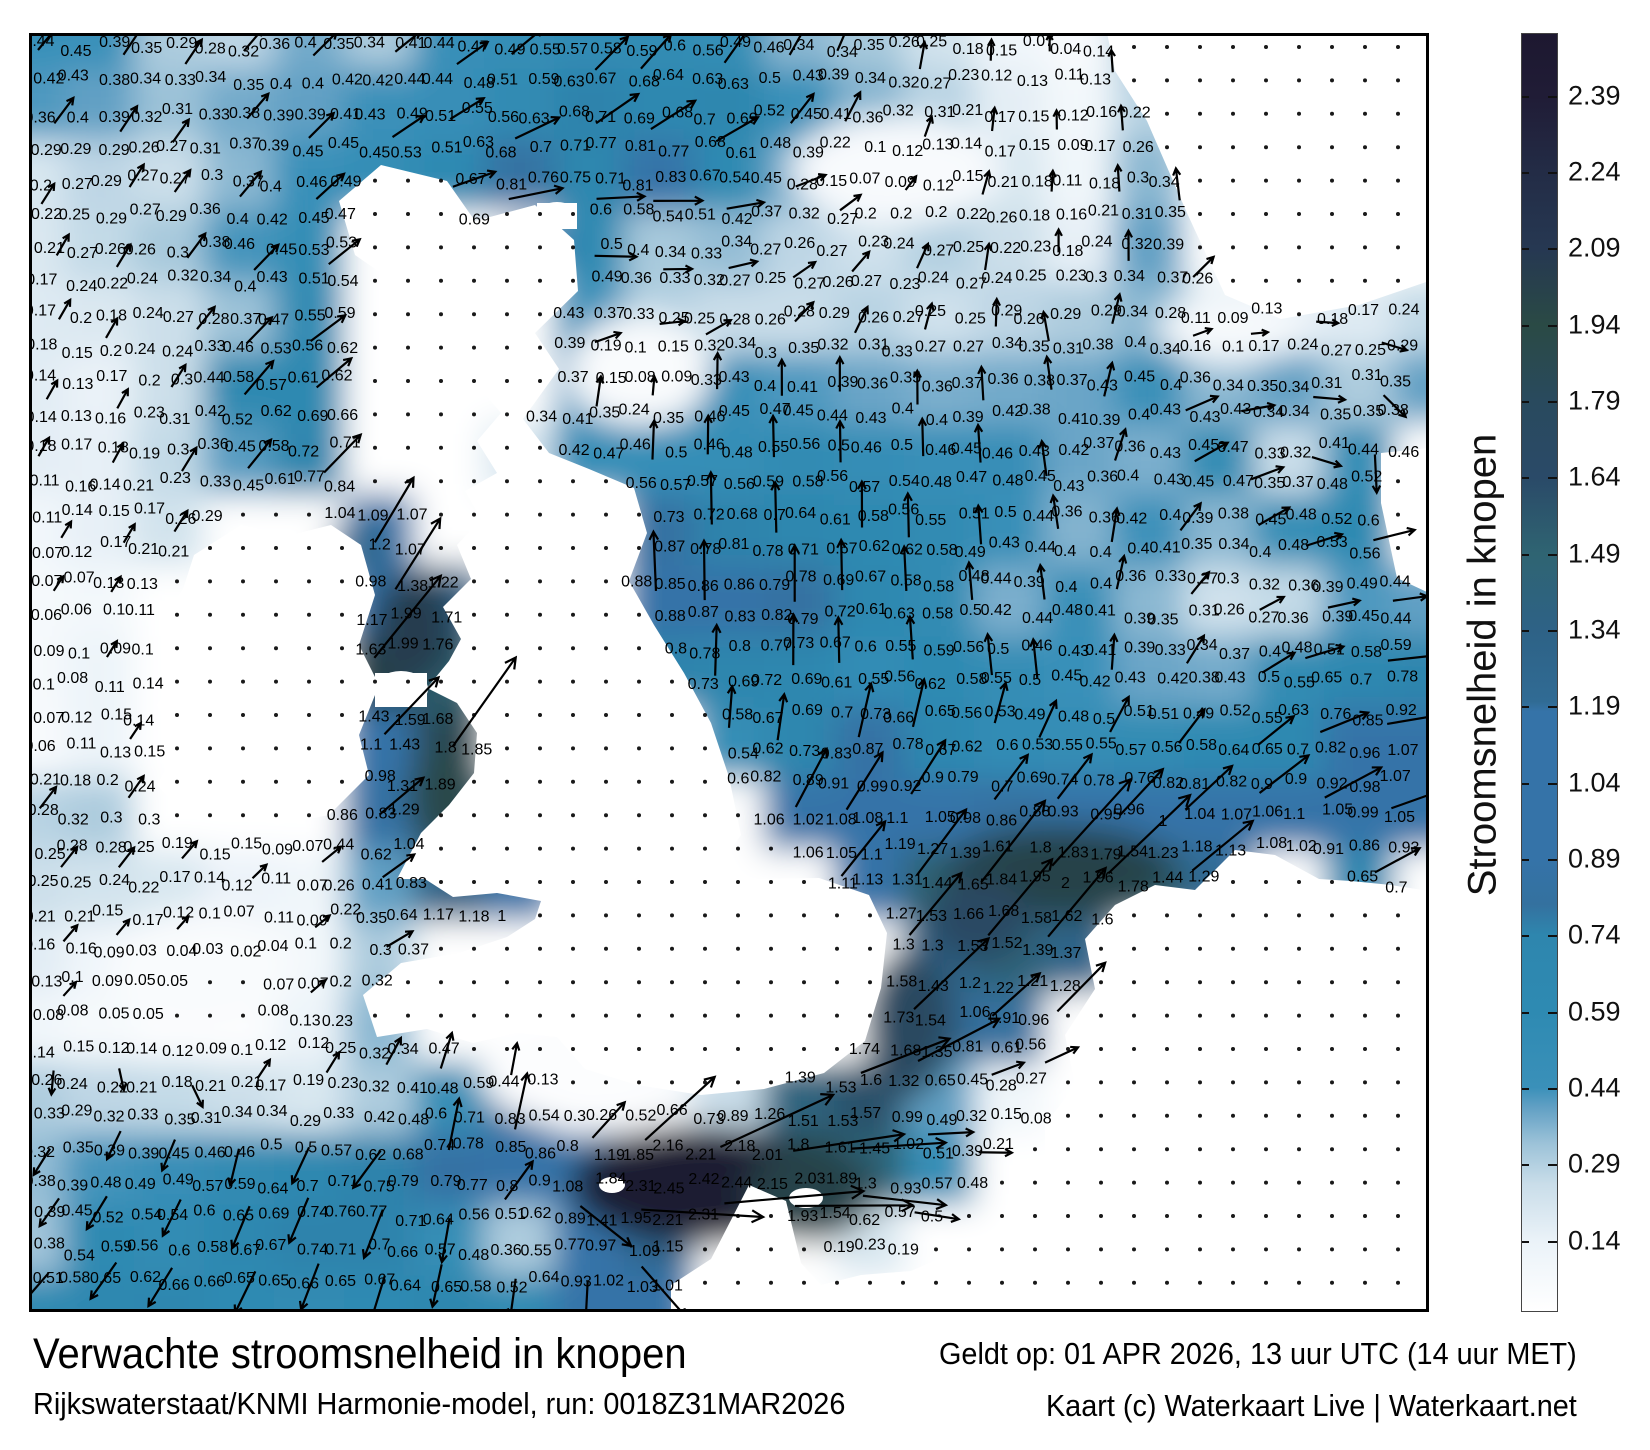  I want to click on svg-text: 0.4, so click(238, 219).